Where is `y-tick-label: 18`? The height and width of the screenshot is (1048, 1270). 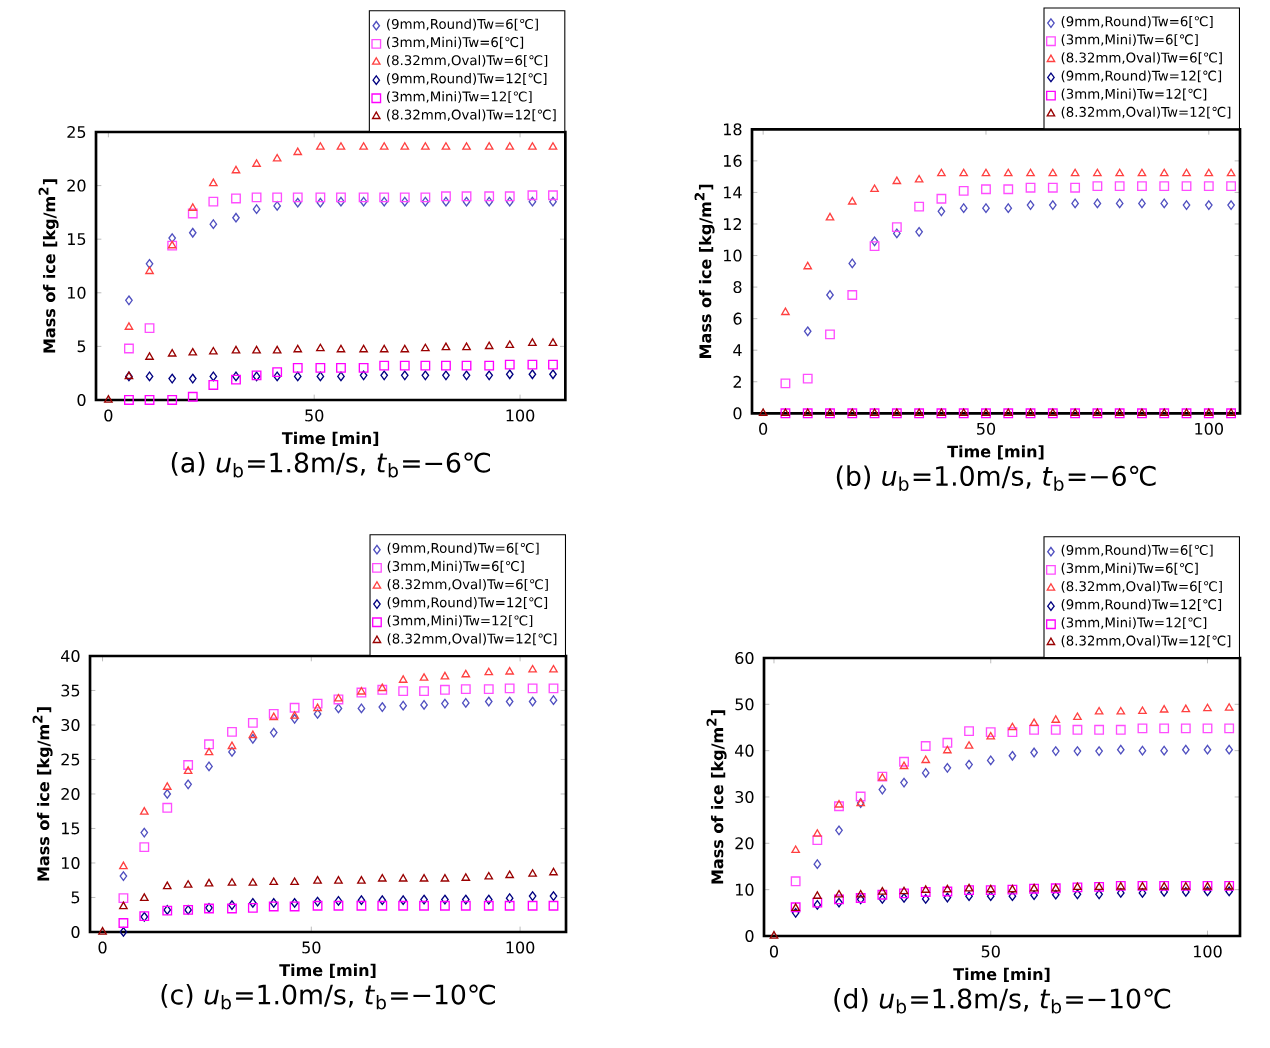 y-tick-label: 18 is located at coordinates (732, 129).